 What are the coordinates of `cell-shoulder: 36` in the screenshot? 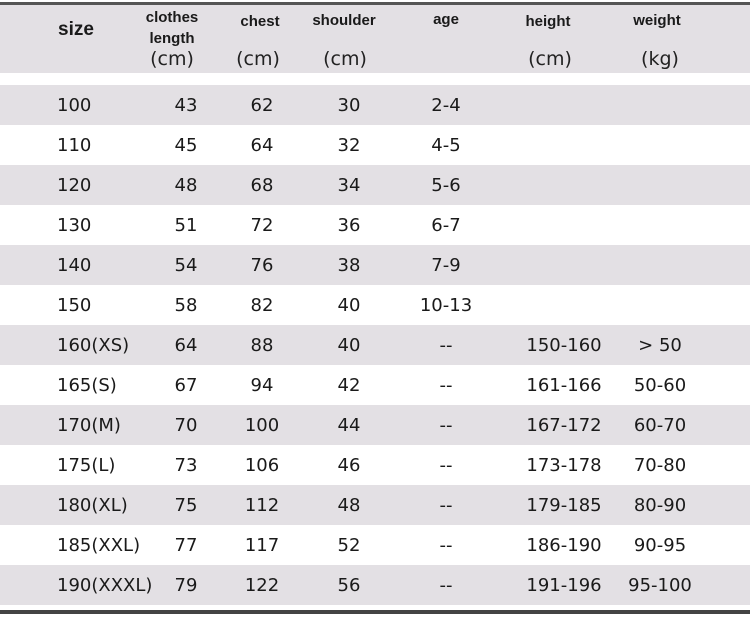 It's located at (349, 225).